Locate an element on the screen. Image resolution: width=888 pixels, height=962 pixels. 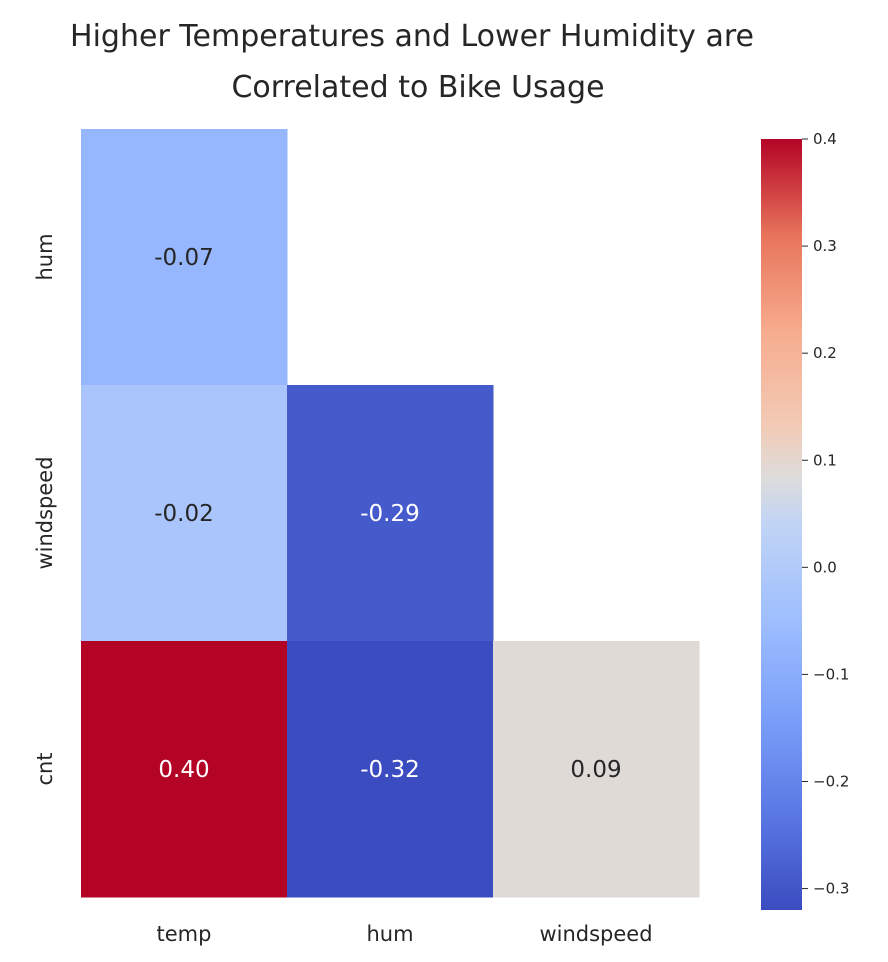
colorbar-tick-label: −0.3 is located at coordinates (831, 889).